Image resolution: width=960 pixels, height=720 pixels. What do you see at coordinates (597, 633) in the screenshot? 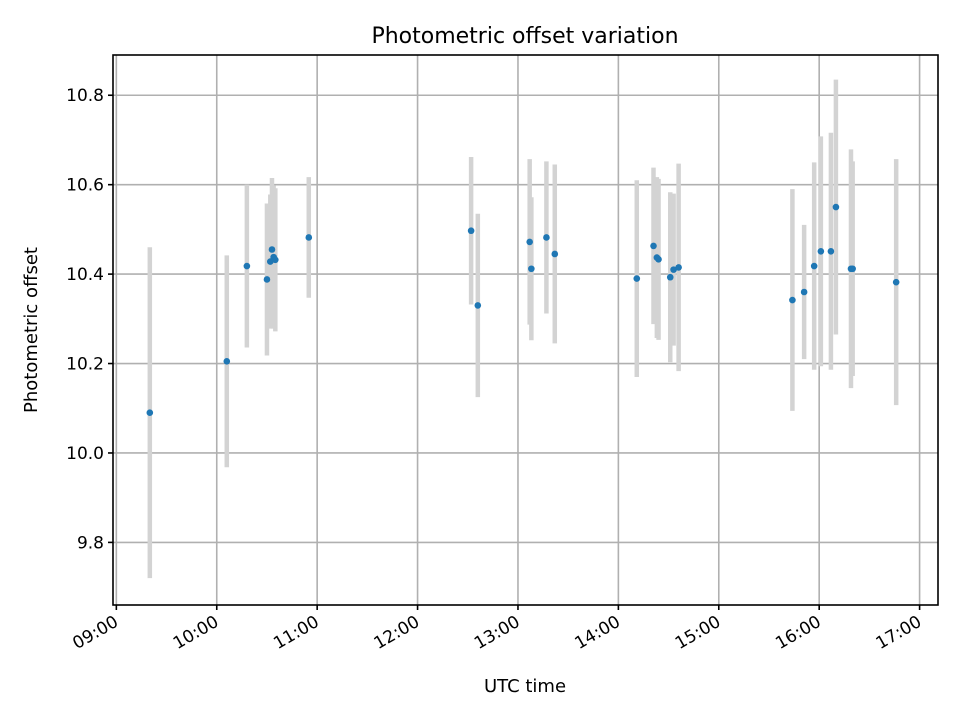
I see `x-tick-label: 14:00` at bounding box center [597, 633].